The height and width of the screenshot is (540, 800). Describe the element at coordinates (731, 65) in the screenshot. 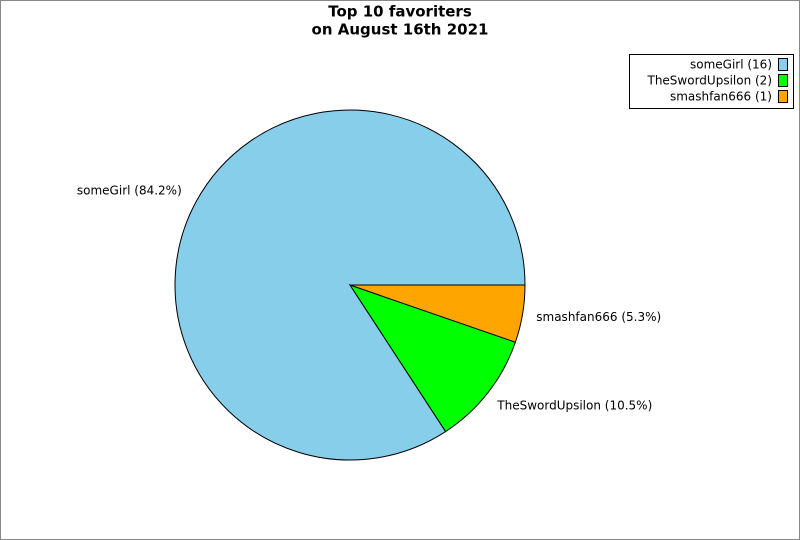

I see `legend-label: someGirl (16)` at that location.